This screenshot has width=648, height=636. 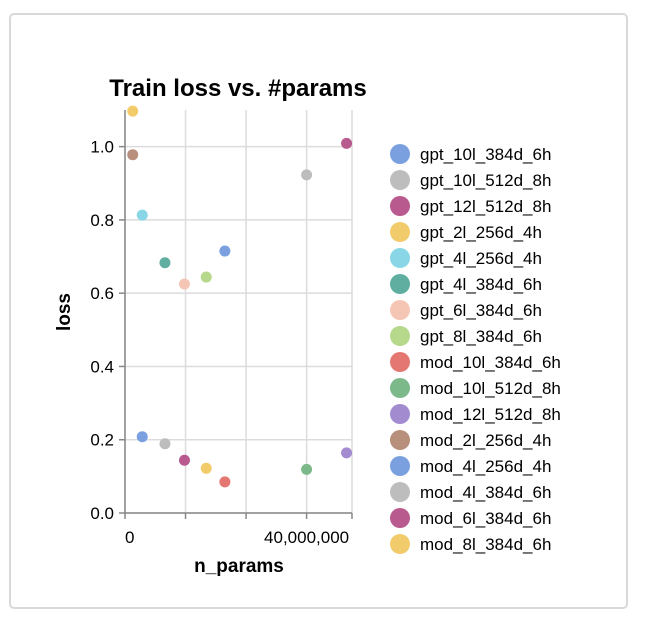 I want to click on legend-item: gpt_4l_256d_4h, so click(x=466, y=258).